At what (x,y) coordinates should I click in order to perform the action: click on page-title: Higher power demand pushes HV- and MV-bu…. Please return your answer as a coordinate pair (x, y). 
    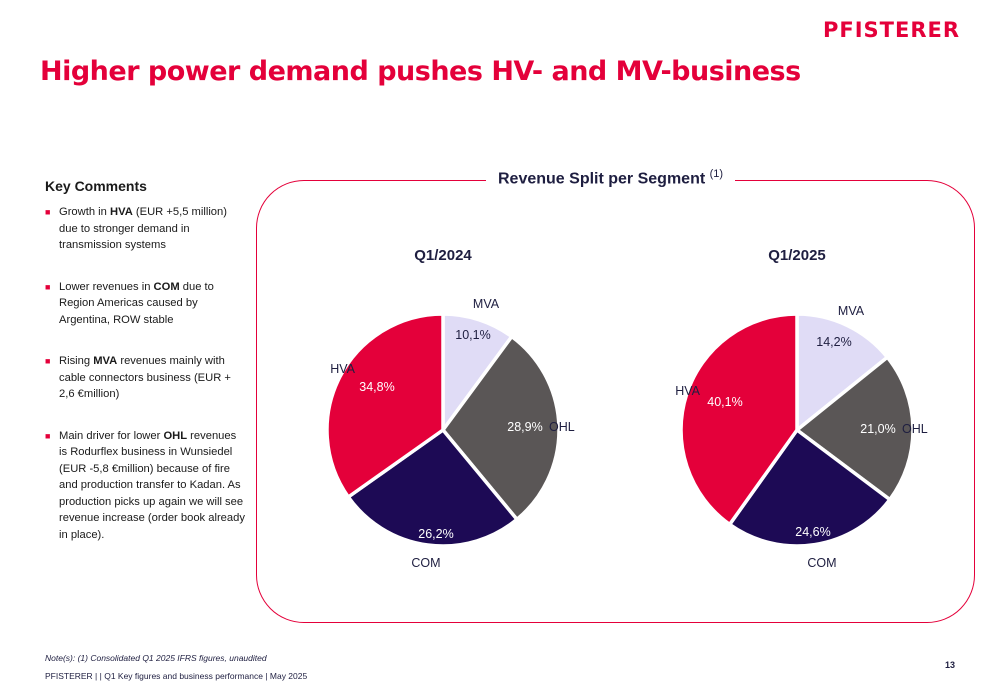
    Looking at the image, I should click on (420, 71).